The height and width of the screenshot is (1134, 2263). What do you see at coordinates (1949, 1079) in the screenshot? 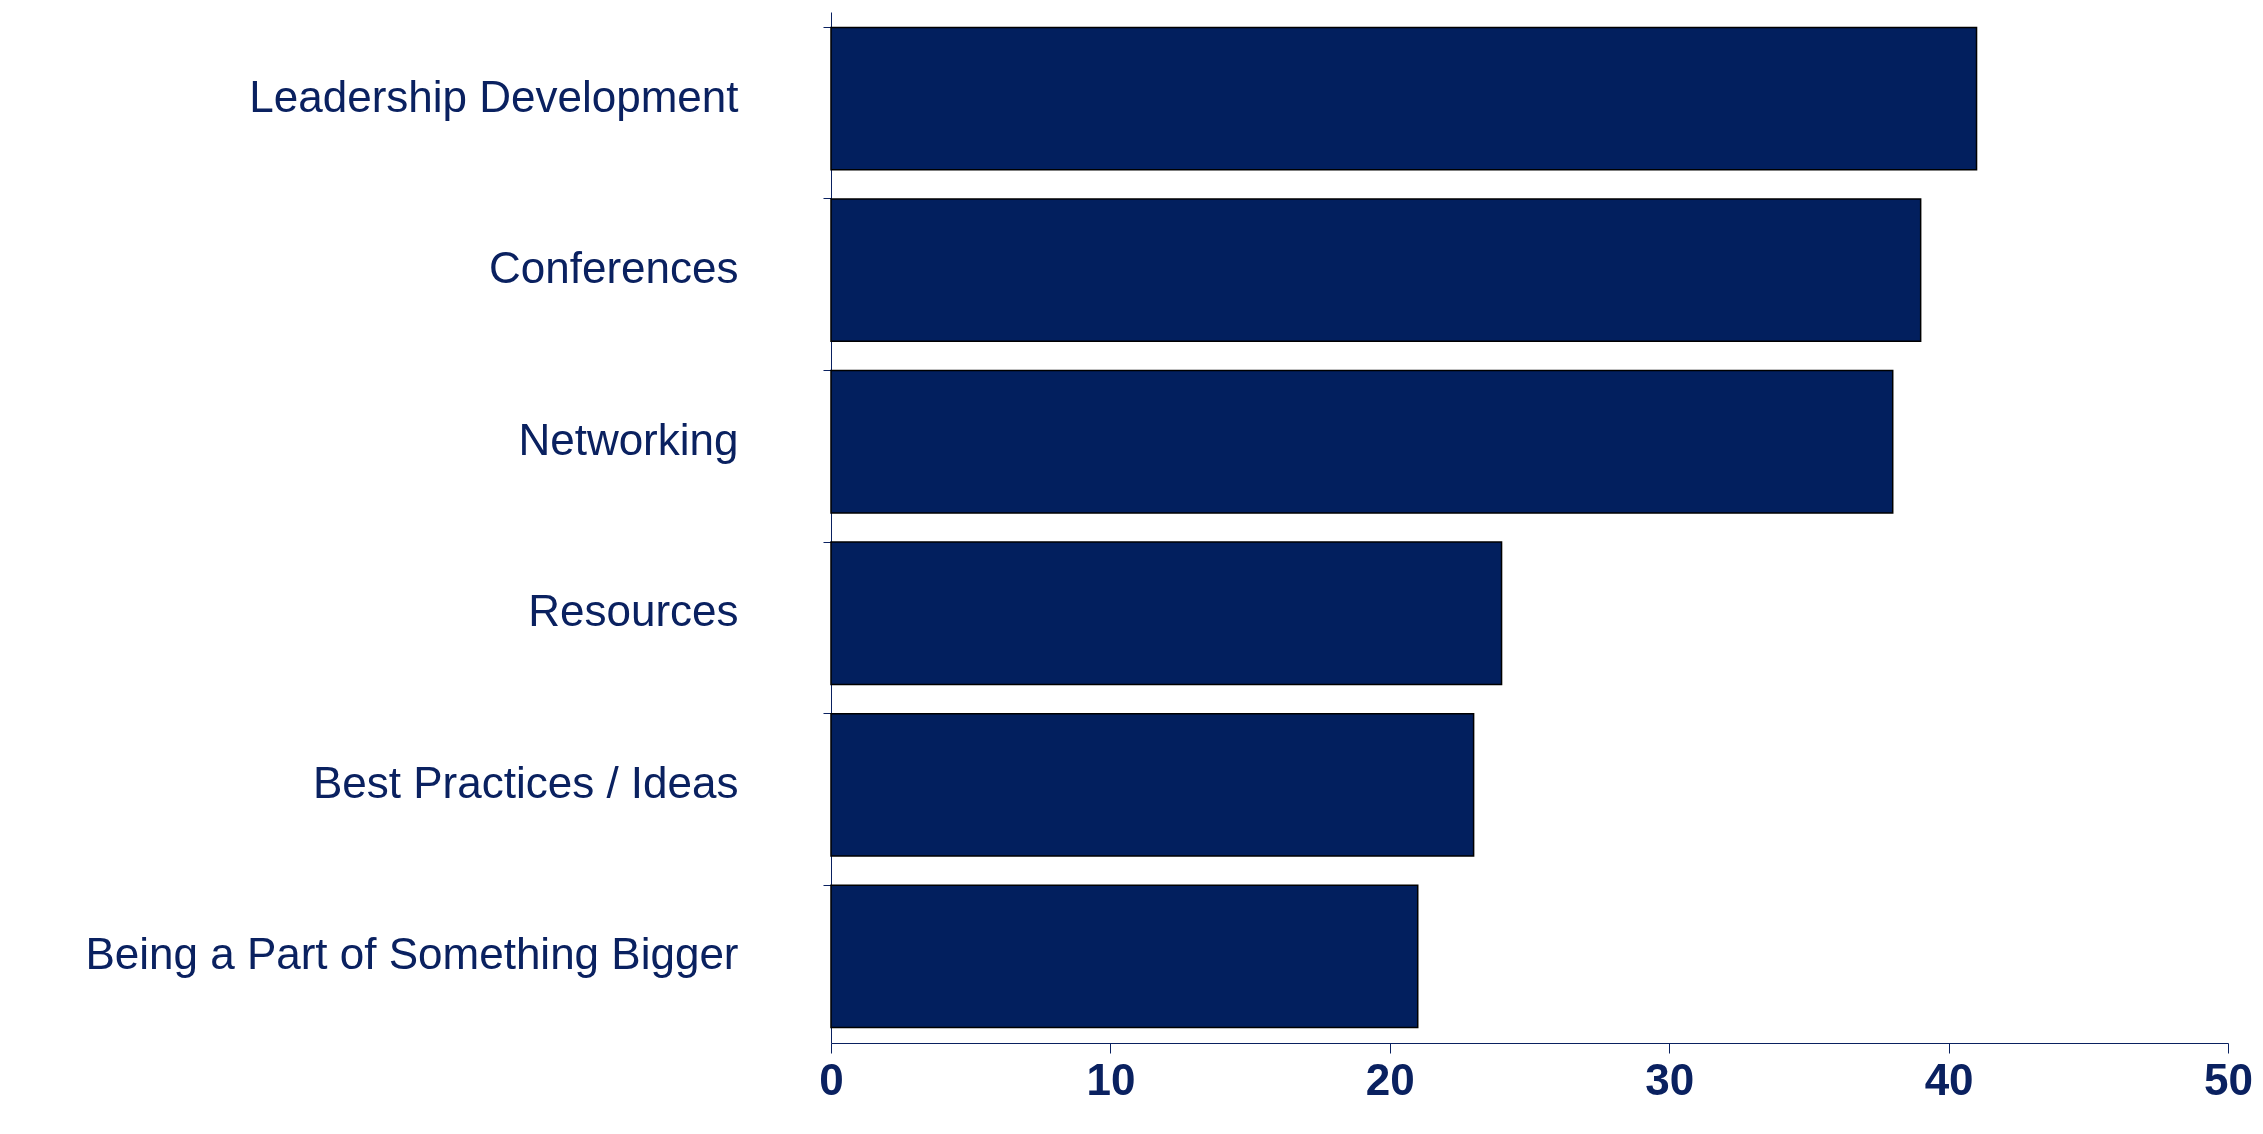
I see `x-tick-label: 40` at bounding box center [1949, 1079].